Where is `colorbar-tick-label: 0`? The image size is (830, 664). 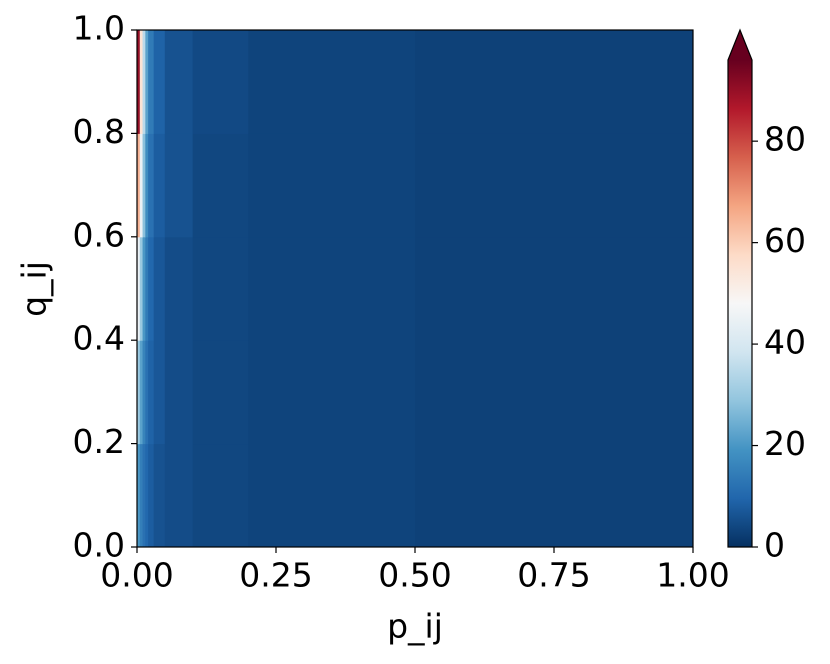
colorbar-tick-label: 0 is located at coordinates (774, 545).